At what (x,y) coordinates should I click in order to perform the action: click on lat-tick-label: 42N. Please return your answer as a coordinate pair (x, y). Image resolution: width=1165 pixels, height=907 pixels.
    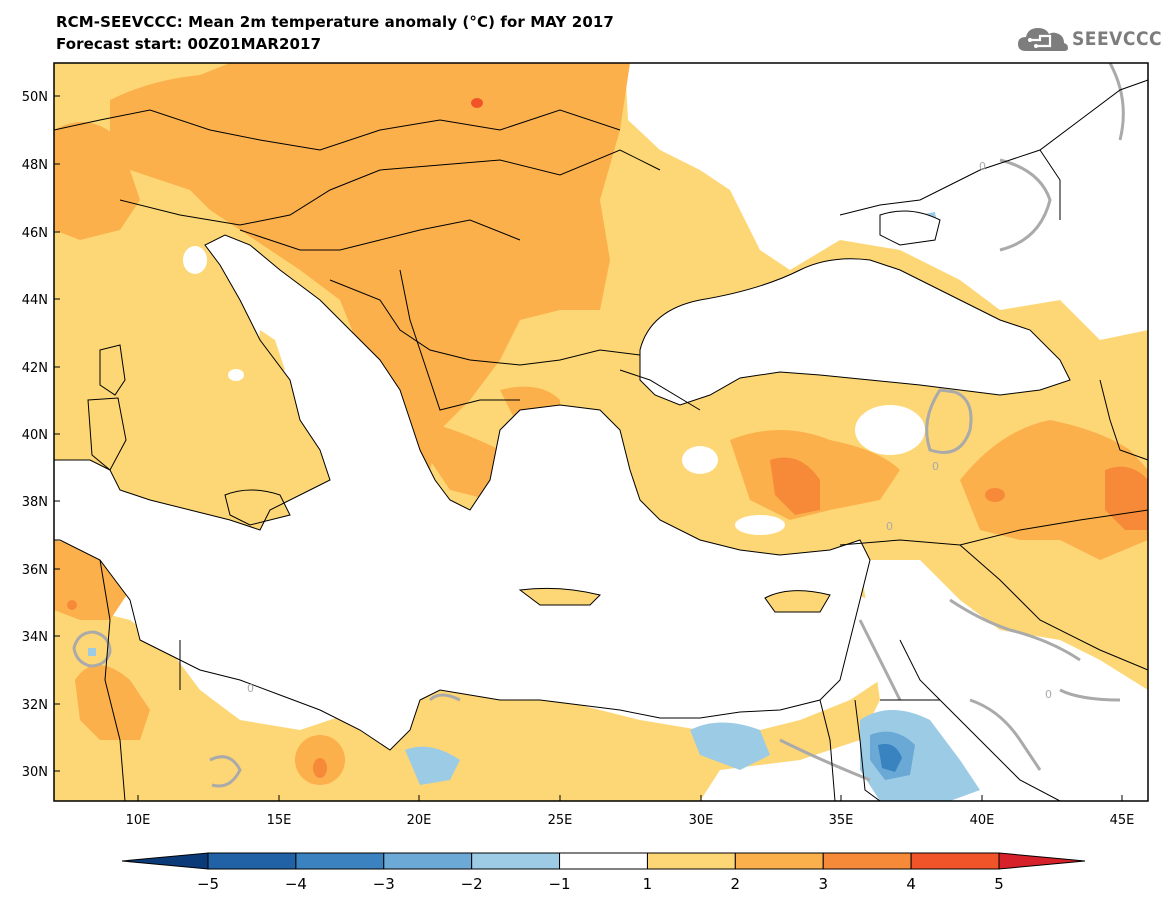
    Looking at the image, I should click on (35, 368).